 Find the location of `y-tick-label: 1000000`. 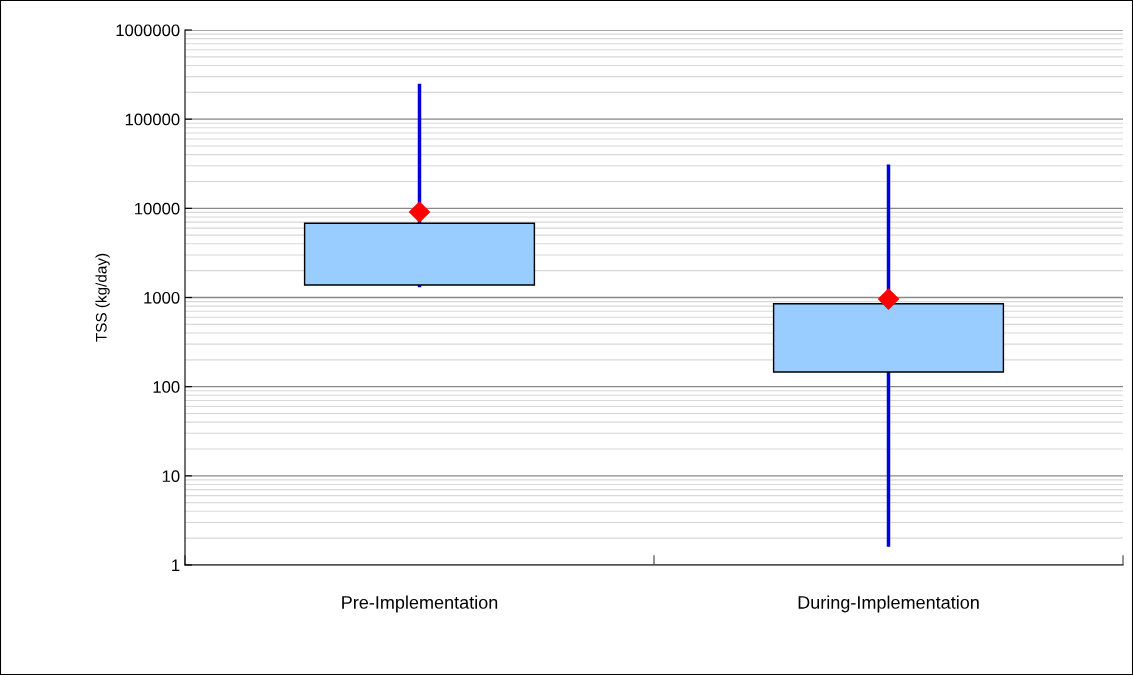

y-tick-label: 1000000 is located at coordinates (148, 30).